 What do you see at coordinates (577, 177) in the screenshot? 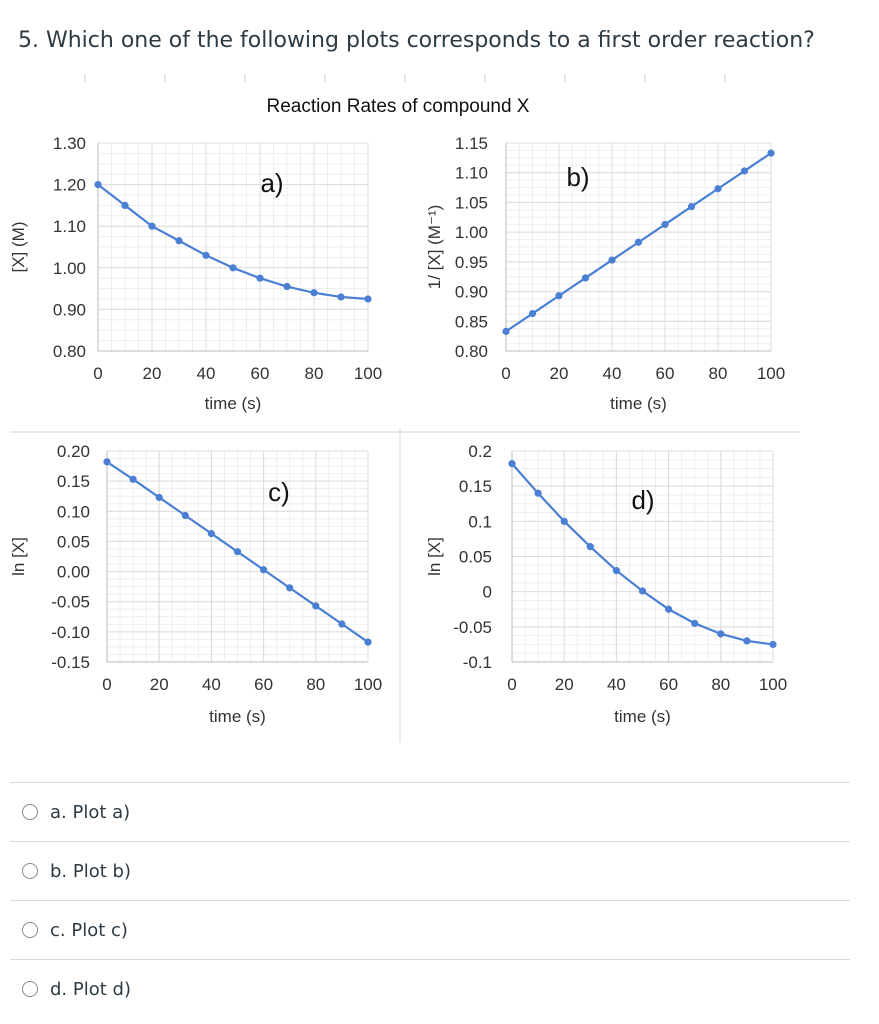
I see `panel-label: b)` at bounding box center [577, 177].